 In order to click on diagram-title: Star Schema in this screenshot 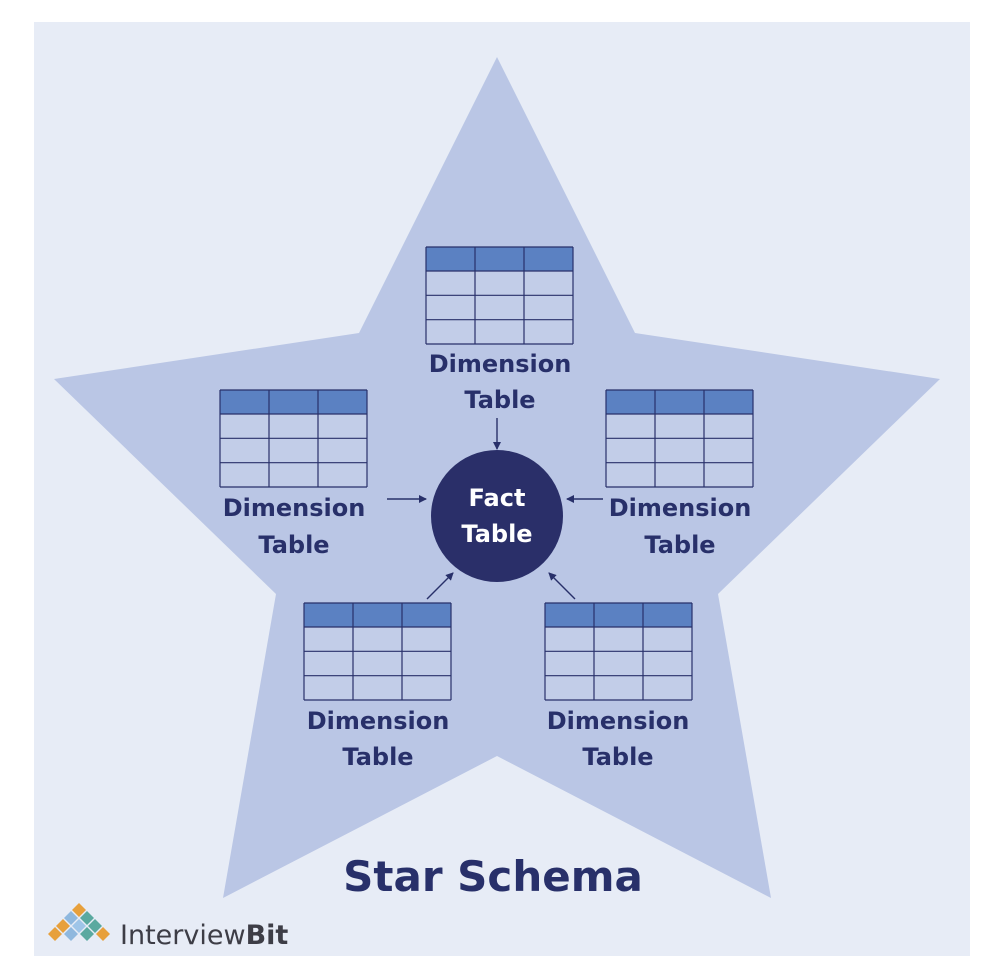, I will do `click(493, 876)`.